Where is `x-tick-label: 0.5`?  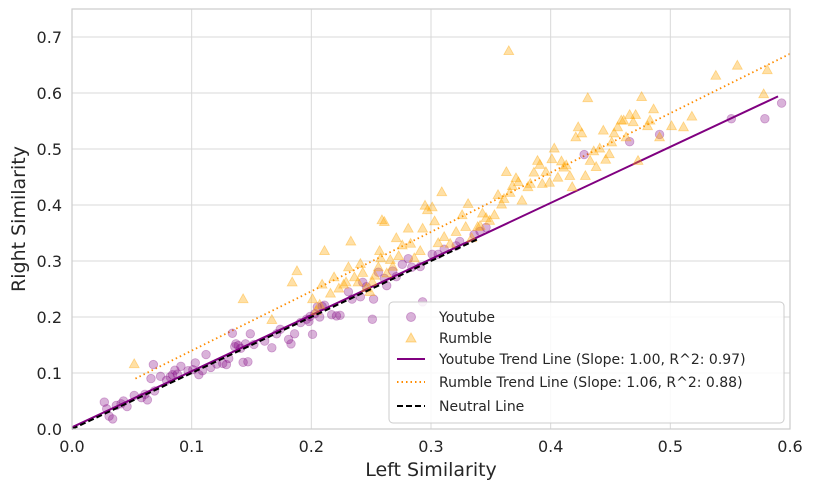 x-tick-label: 0.5 is located at coordinates (670, 446).